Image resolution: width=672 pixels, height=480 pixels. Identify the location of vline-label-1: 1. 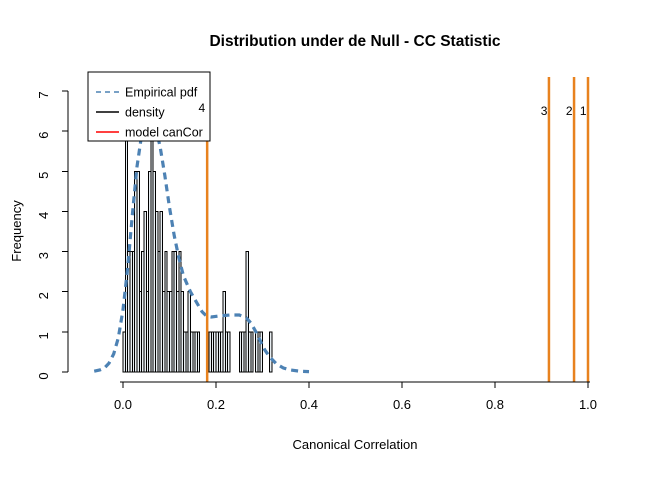
(583, 111).